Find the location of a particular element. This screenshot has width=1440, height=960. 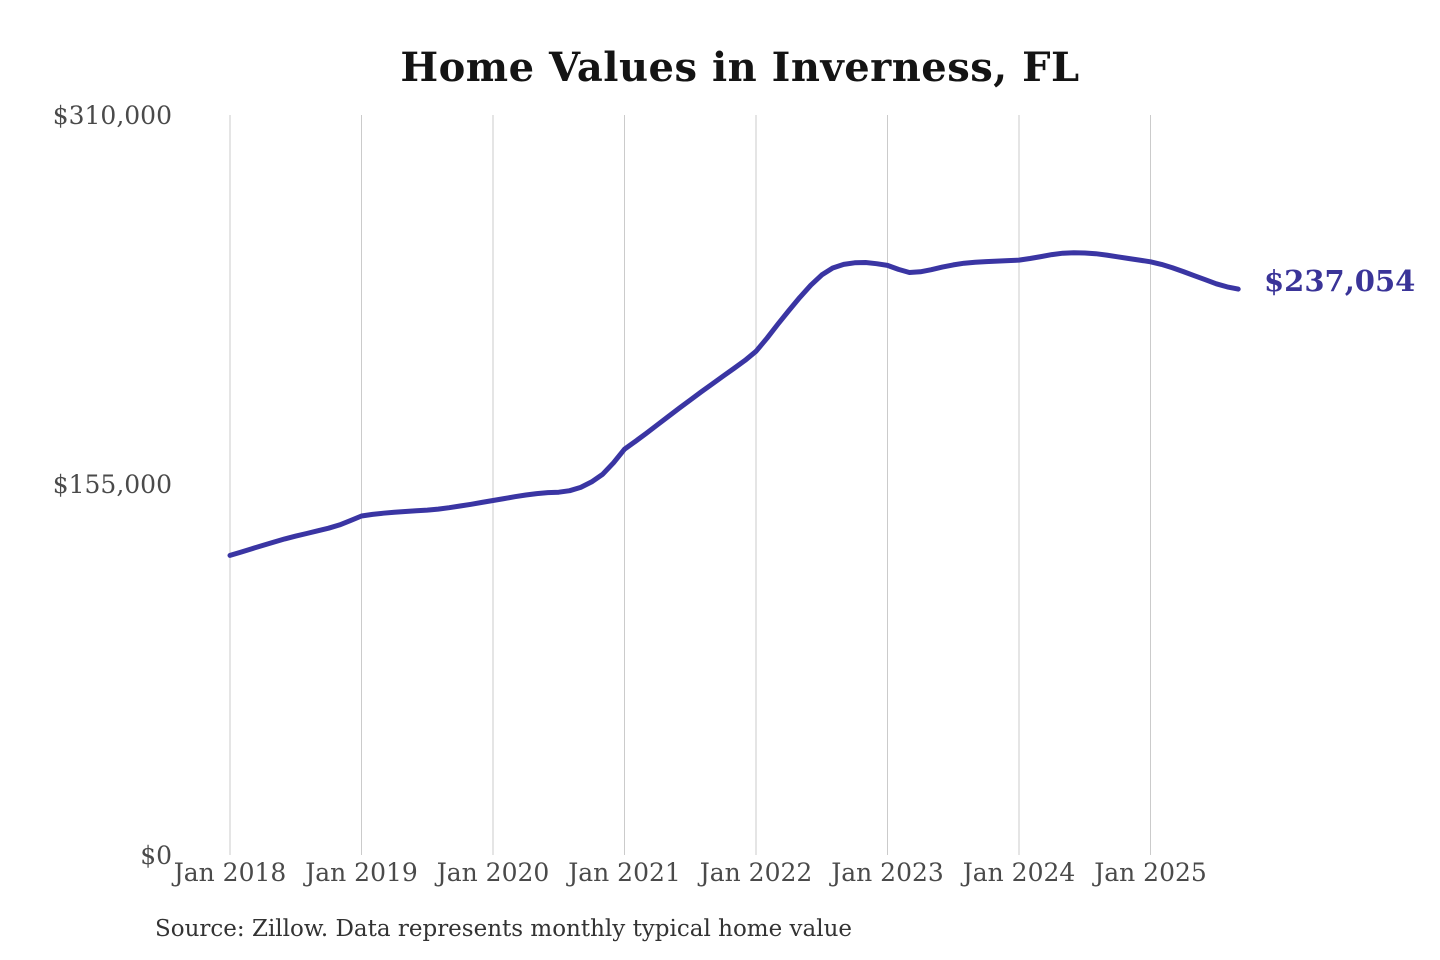

x-axis-tick-label: Jan 2022 is located at coordinates (756, 872).